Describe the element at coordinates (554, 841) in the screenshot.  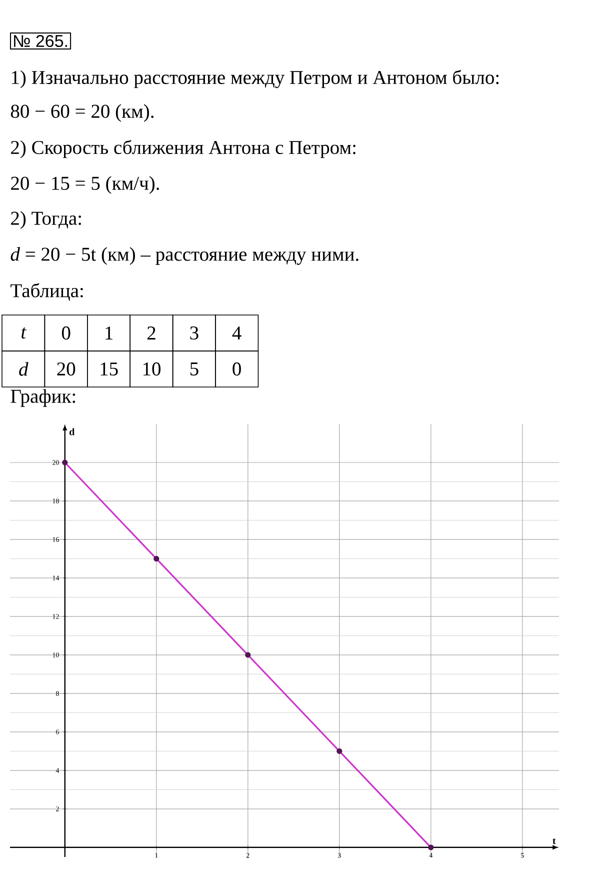
I see `x-axis-title: t` at that location.